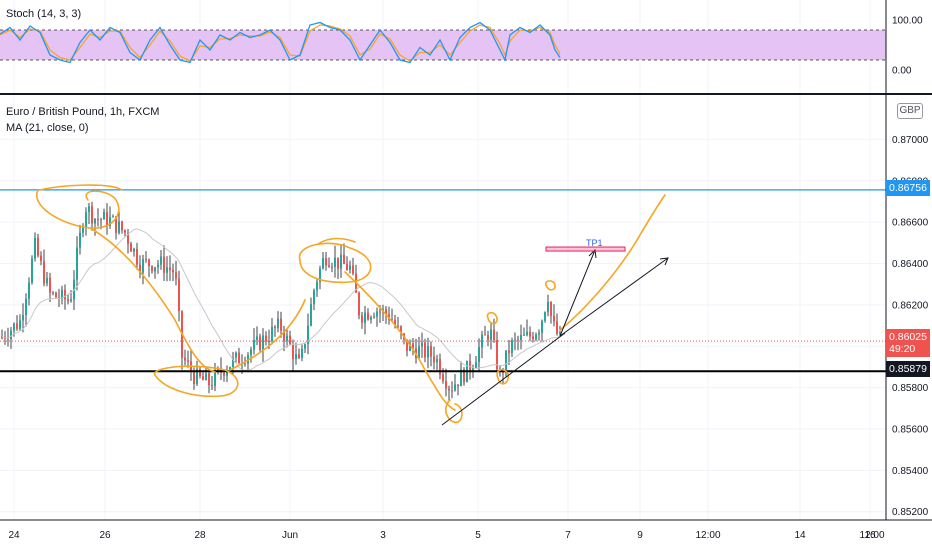 This screenshot has height=550, width=932. I want to click on trend-lines, so click(555, 337).